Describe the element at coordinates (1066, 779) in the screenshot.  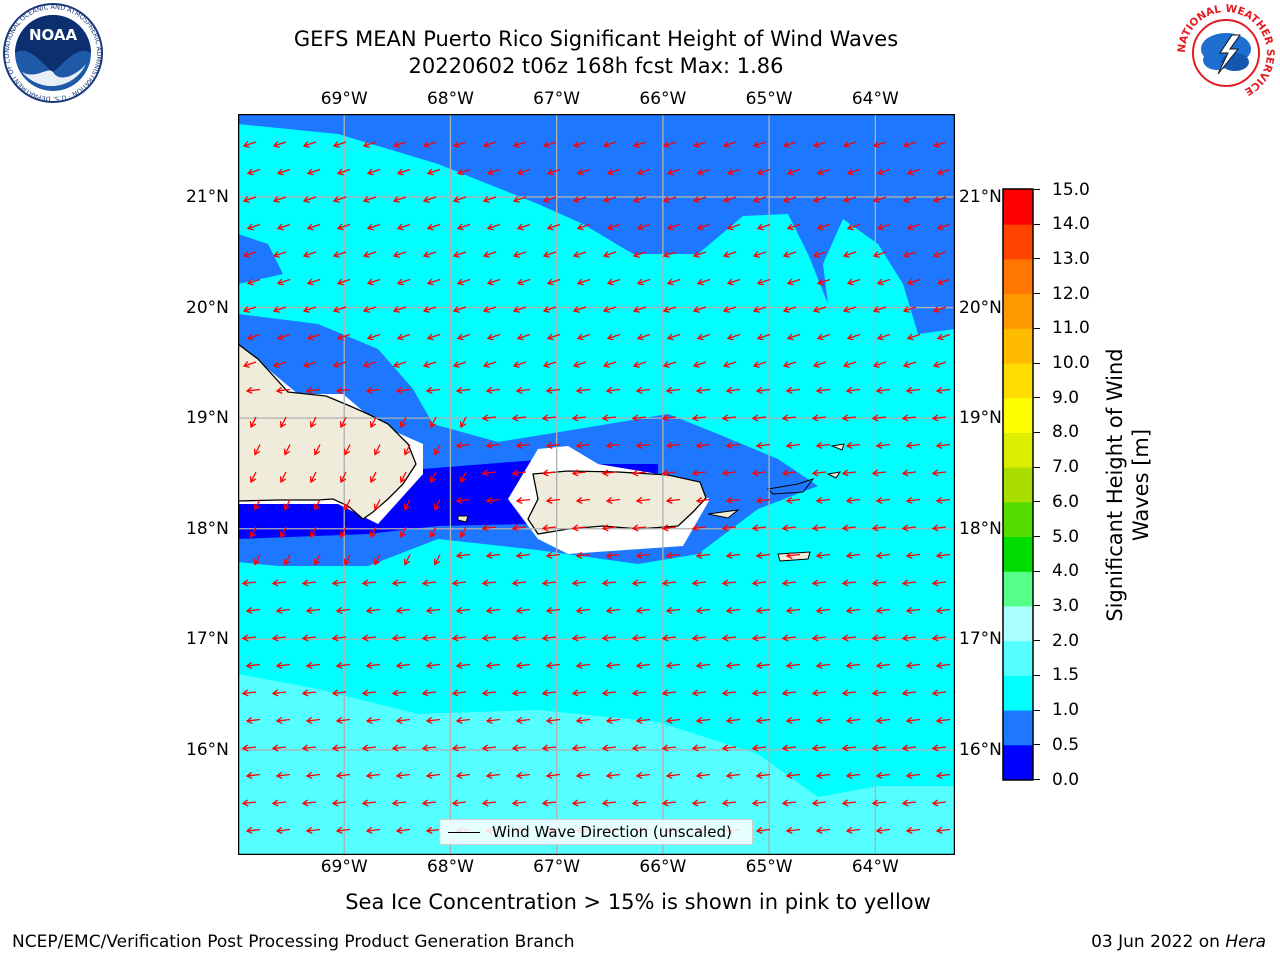
I see `colorbar-tick-label: 0.0` at that location.